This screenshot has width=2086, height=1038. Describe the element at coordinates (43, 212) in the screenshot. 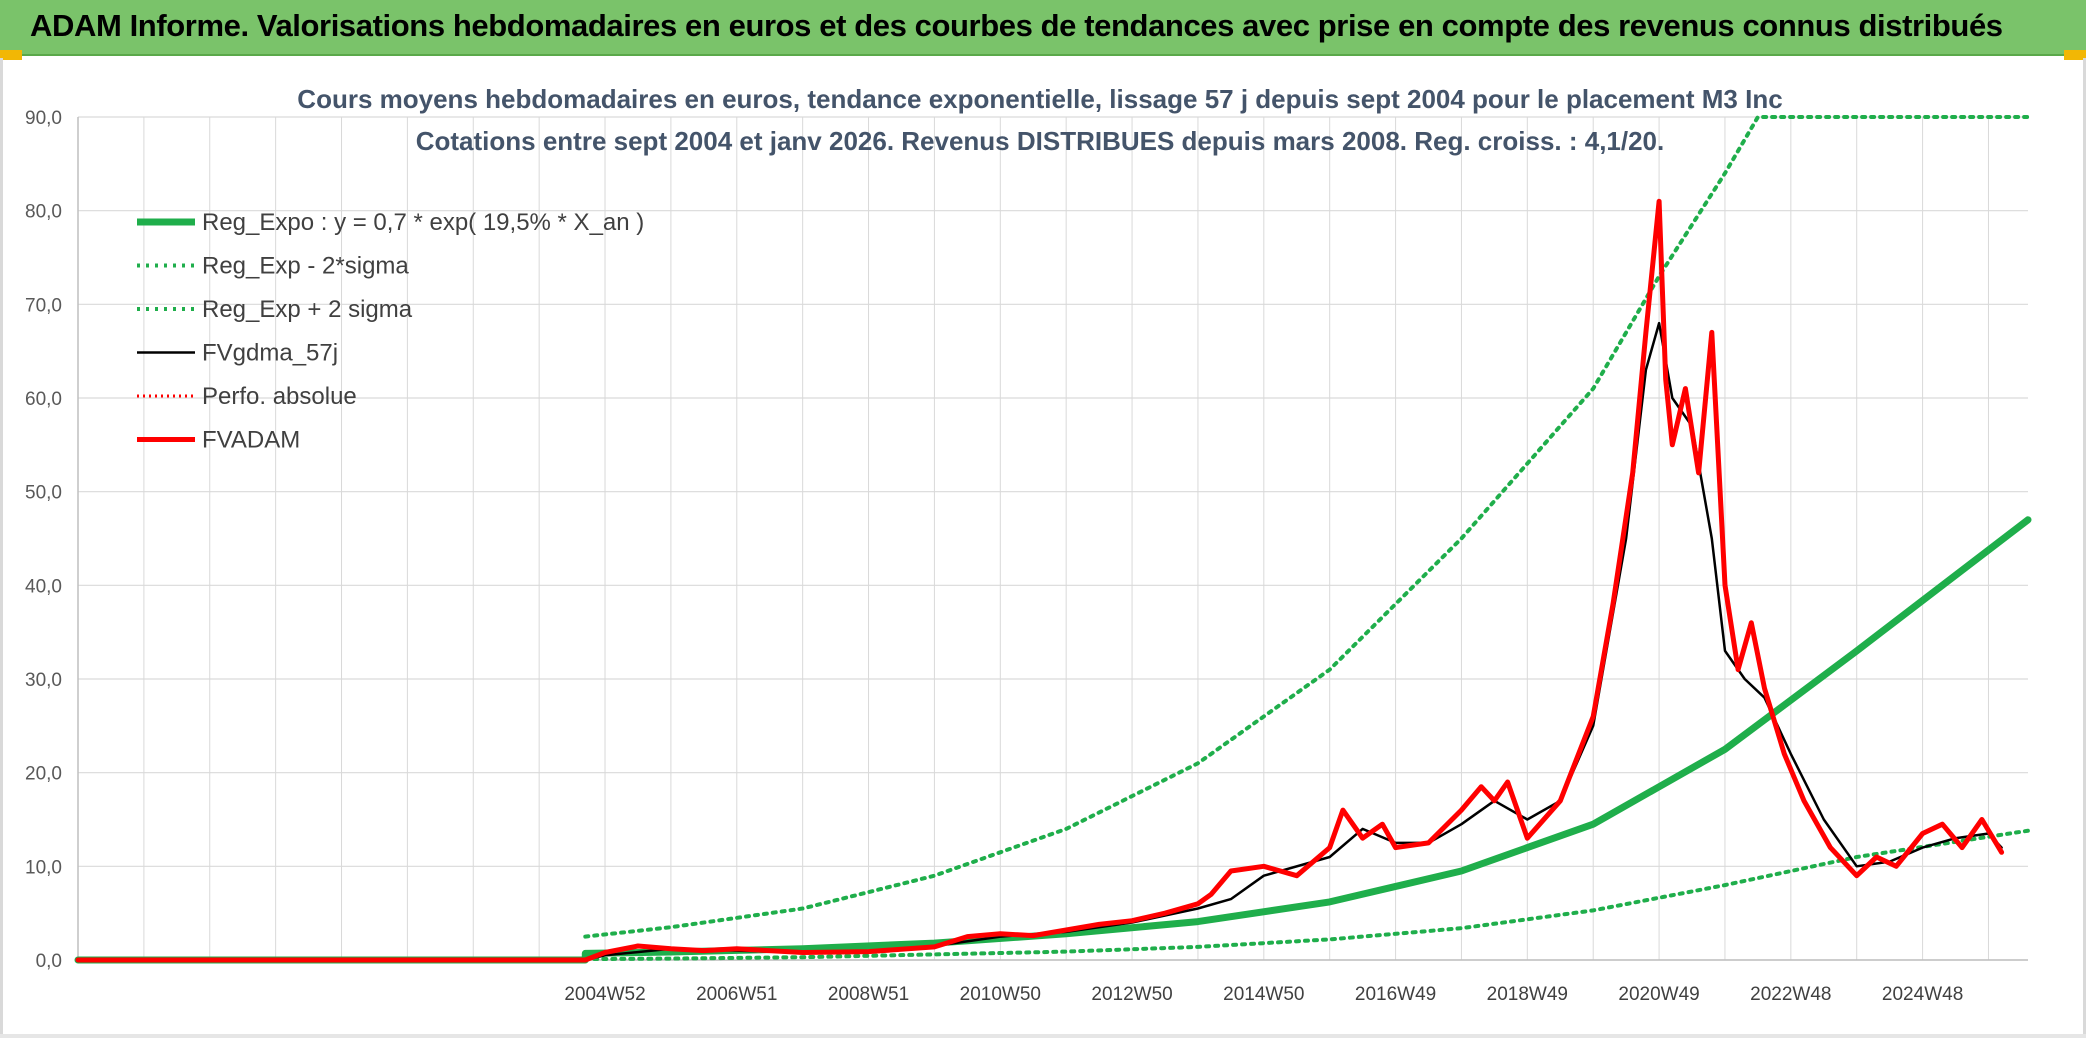

I see `y-tick-label: 80,0` at that location.